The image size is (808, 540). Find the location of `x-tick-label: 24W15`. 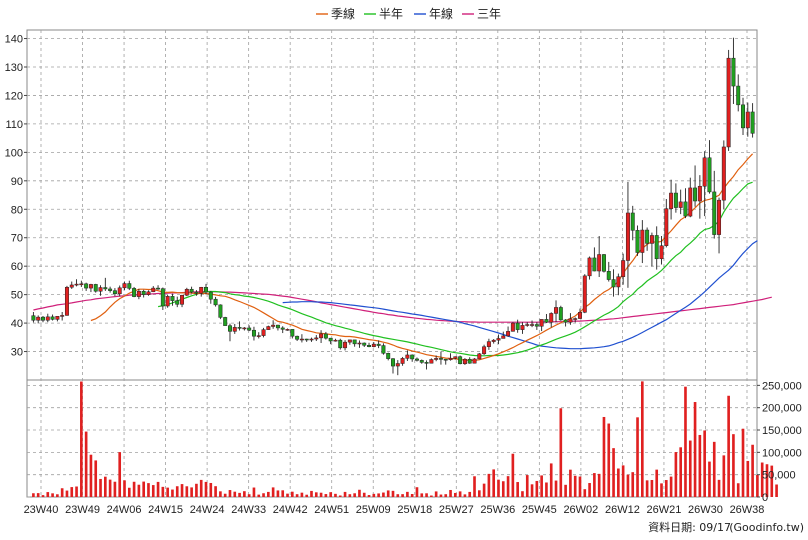

x-tick-label: 24W15 is located at coordinates (165, 510).